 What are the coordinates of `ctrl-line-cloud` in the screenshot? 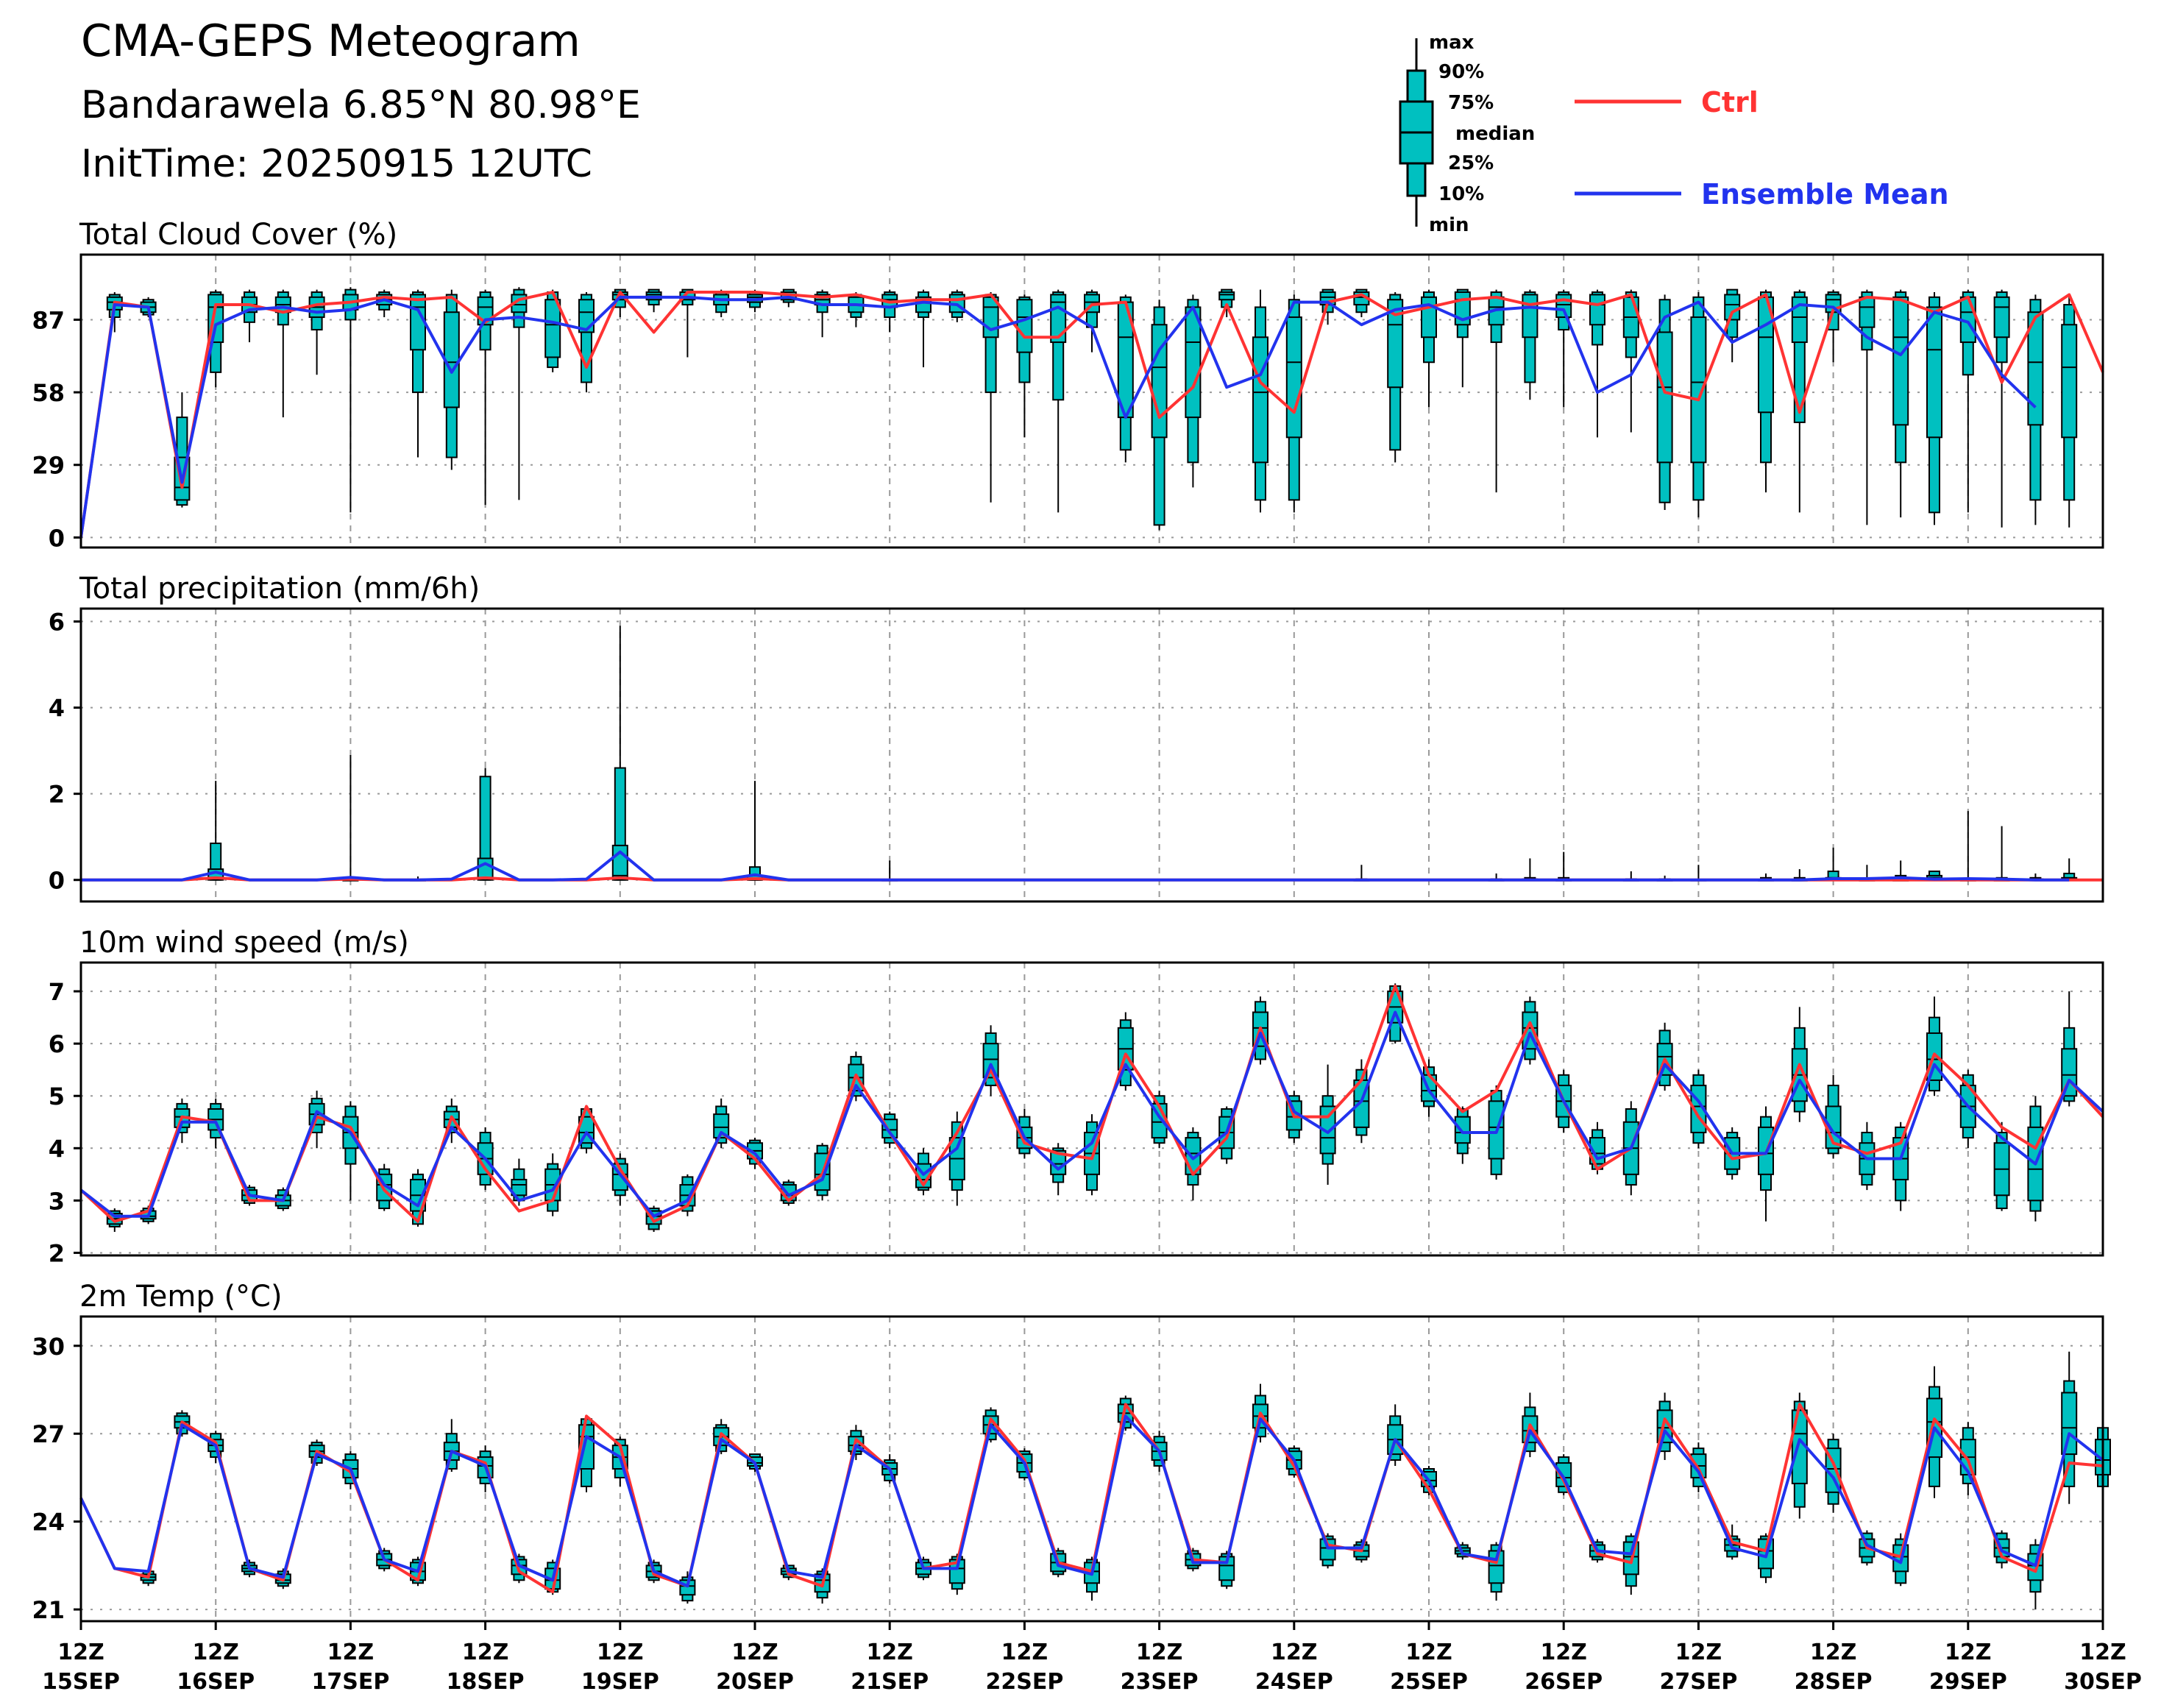 It's located at (1091, 414).